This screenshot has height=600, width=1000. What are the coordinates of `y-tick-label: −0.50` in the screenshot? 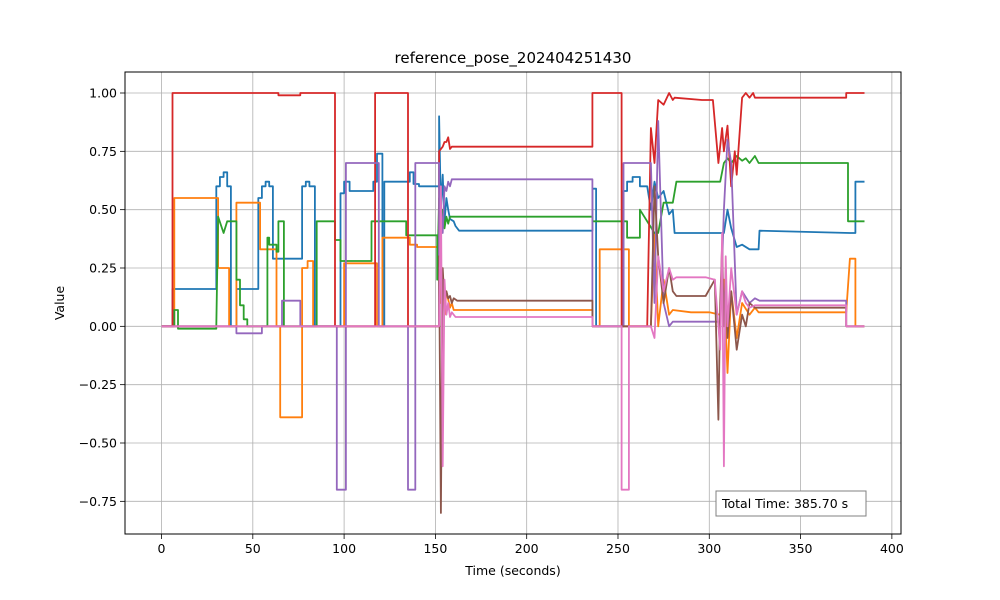 It's located at (98, 443).